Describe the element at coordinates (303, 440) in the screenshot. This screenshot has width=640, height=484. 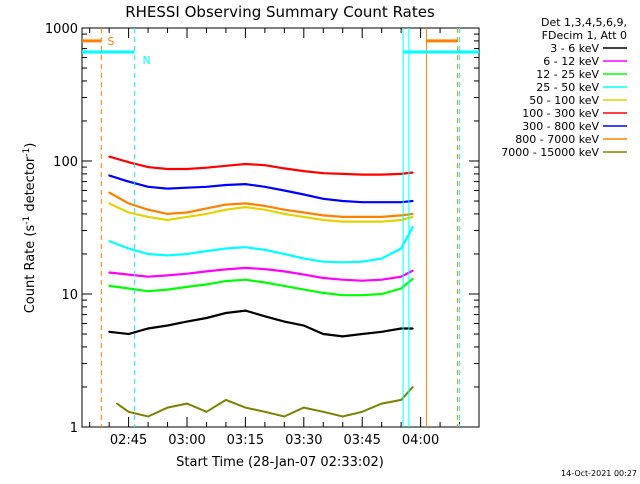
I see `x-tick-label: 03:30` at that location.